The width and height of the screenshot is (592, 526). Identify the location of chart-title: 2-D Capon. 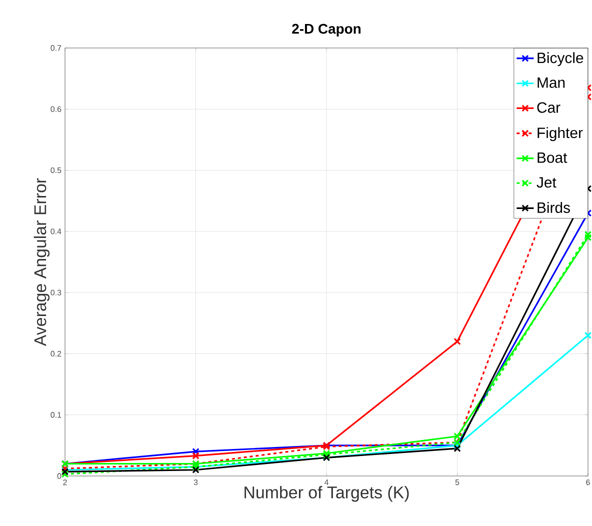
(326, 30).